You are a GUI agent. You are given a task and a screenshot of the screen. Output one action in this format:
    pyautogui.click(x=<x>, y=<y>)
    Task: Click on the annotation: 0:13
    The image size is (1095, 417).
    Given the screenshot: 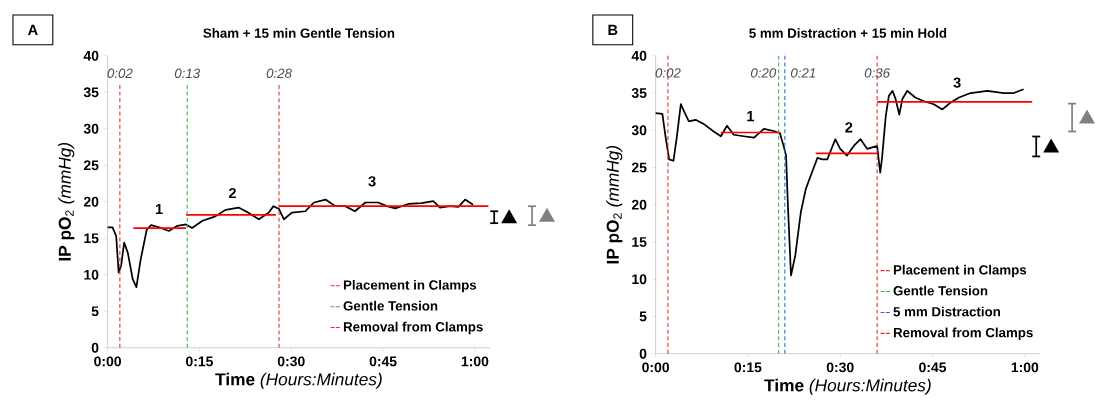 What is the action you would take?
    pyautogui.click(x=187, y=73)
    